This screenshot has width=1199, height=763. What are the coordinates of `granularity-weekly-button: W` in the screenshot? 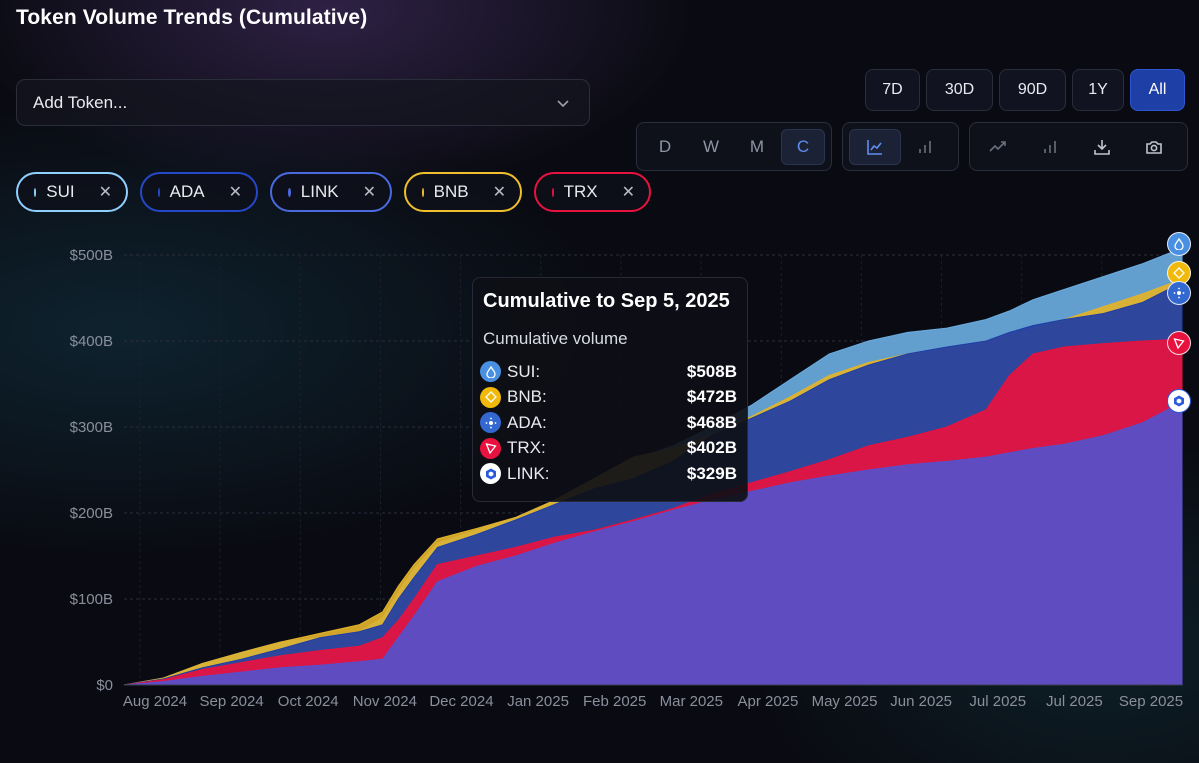 It's located at (711, 146).